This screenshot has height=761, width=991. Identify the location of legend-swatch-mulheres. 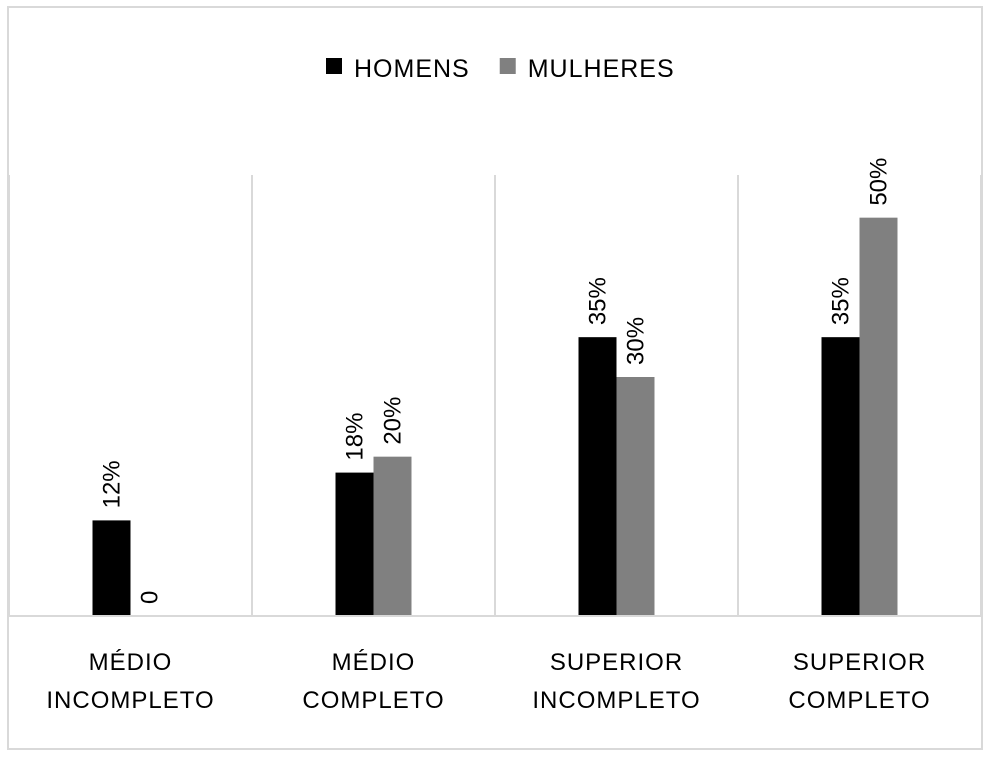
(507, 66).